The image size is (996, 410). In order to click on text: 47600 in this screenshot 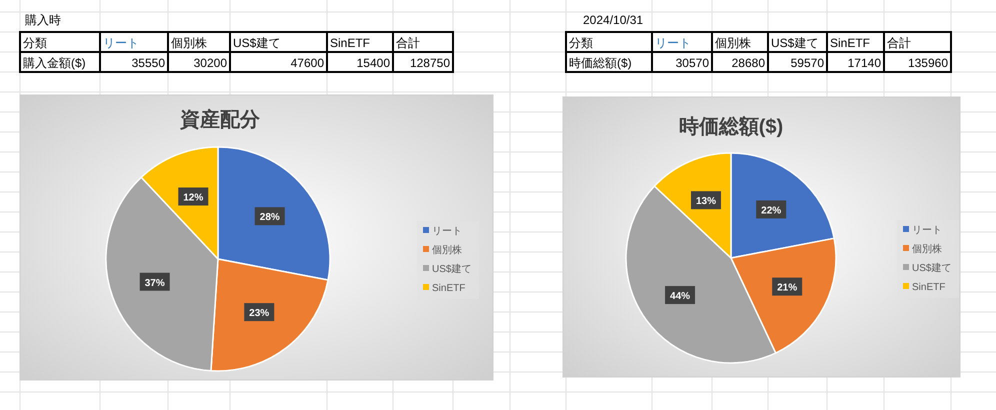, I will do `click(307, 63)`.